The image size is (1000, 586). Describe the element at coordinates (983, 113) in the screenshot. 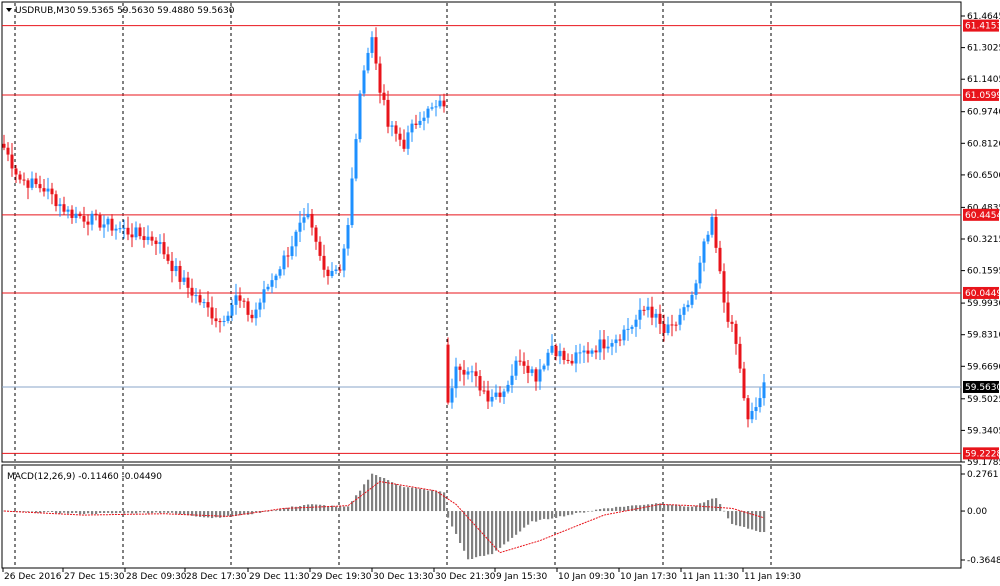

I see `price-label: 60.9740` at that location.